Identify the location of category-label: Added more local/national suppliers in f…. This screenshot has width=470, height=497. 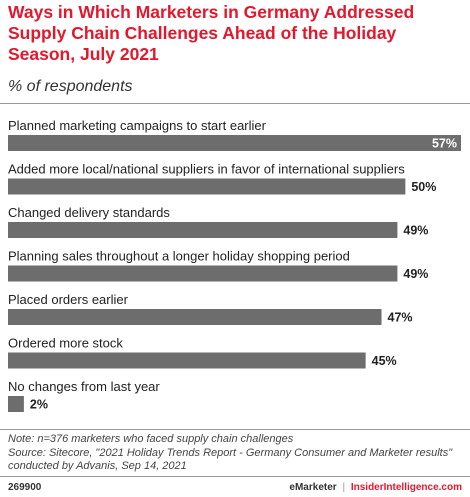
(206, 169).